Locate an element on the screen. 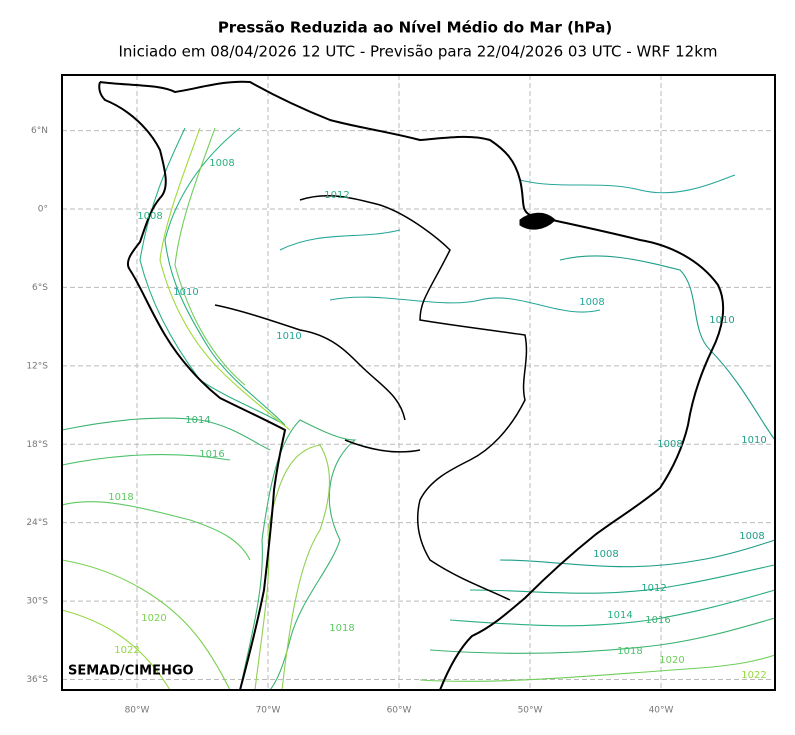 This screenshot has width=795, height=735. lon-tick-label: 60°W is located at coordinates (399, 711).